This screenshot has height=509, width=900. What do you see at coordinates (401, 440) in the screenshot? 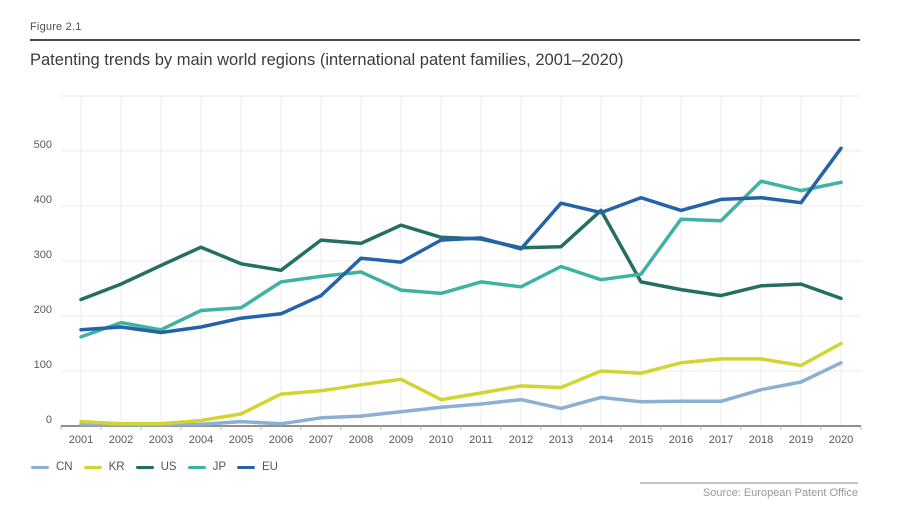
I see `svg-text: 2009` at bounding box center [401, 440].